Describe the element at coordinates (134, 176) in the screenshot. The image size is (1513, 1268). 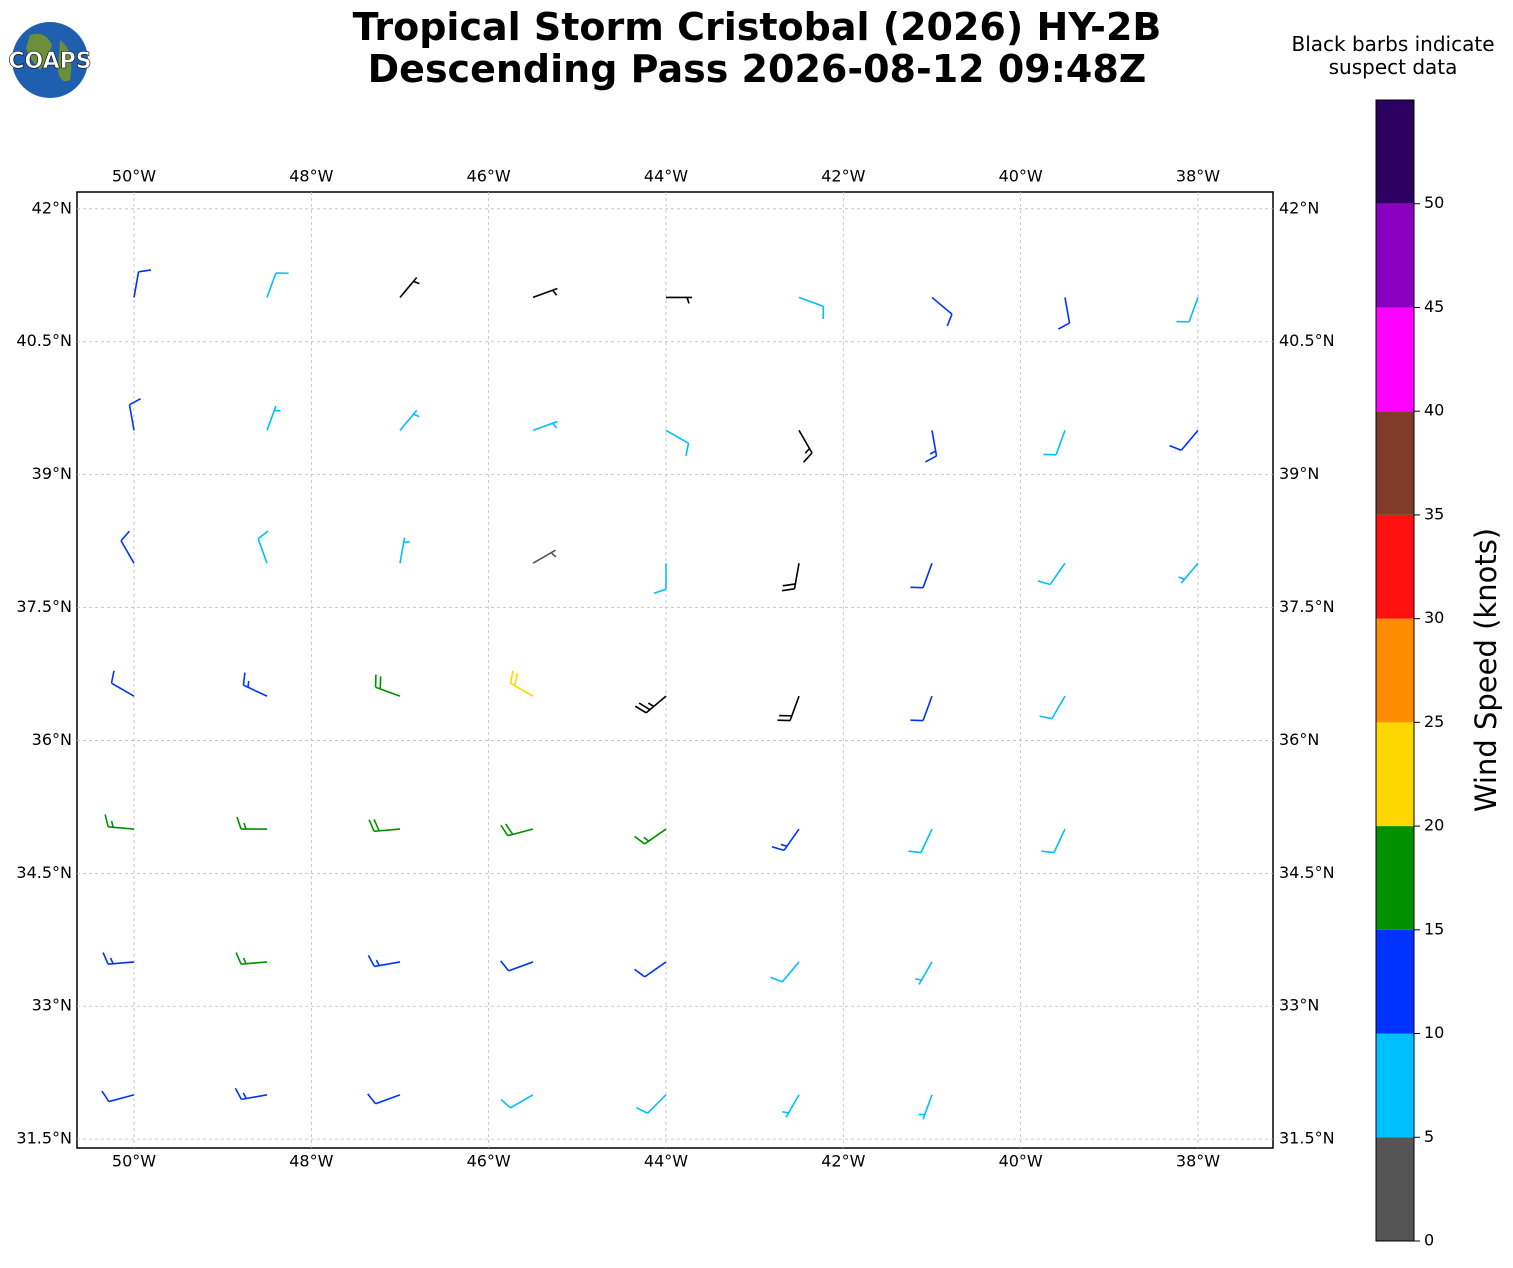
I see `x-tick-label: 50°W` at that location.